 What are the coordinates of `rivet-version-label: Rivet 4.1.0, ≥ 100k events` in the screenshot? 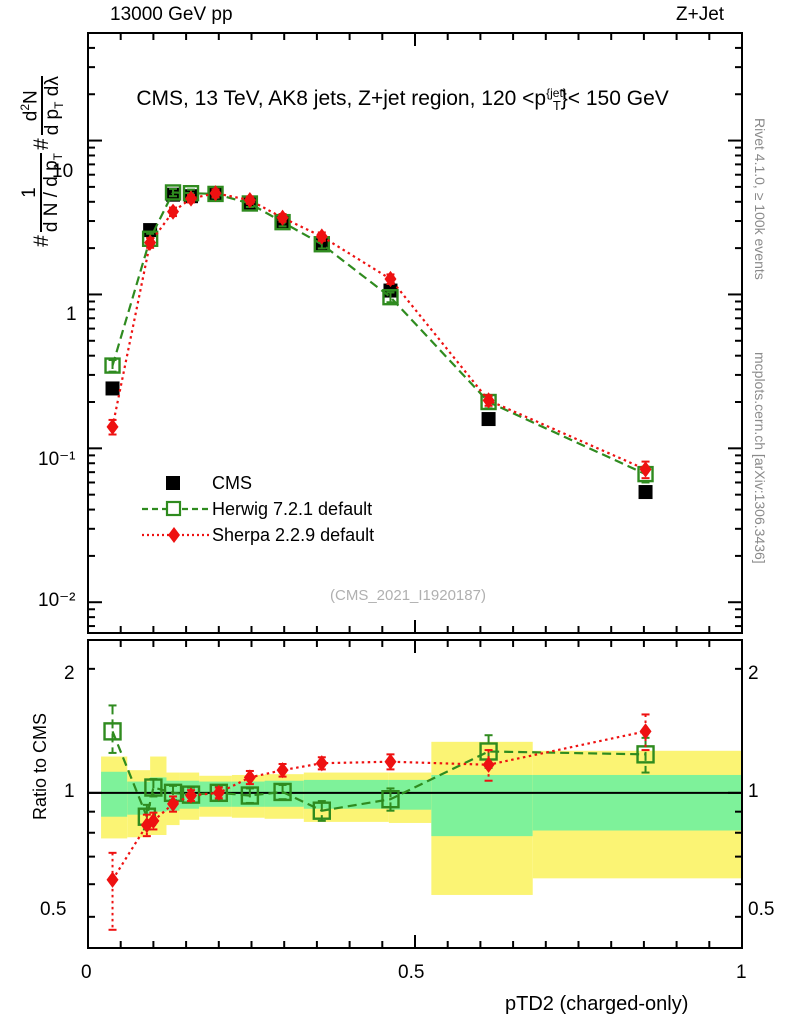 It's located at (760, 199).